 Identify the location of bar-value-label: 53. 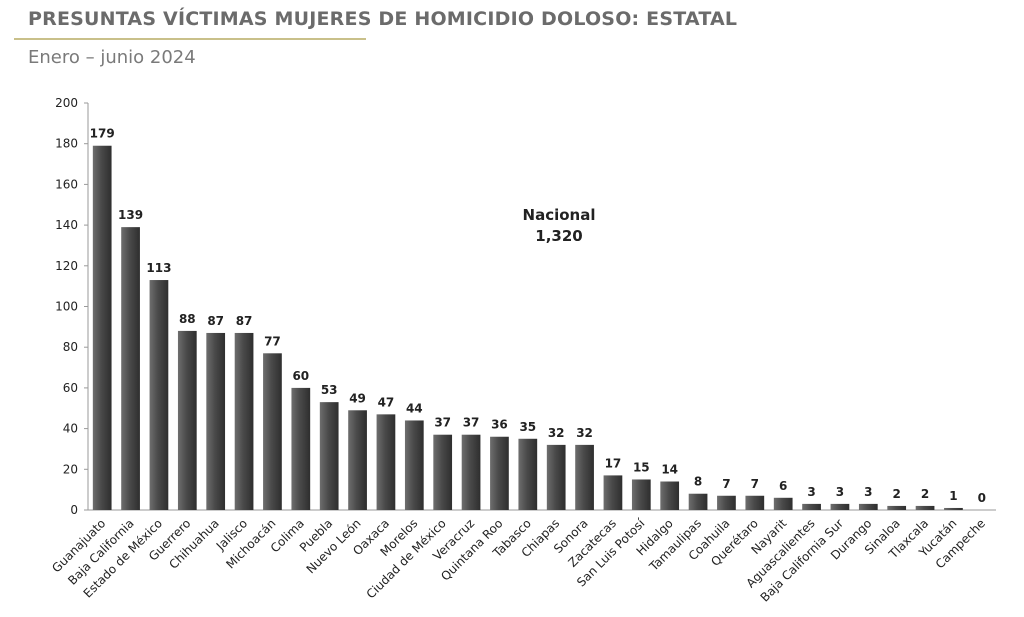
(329, 390).